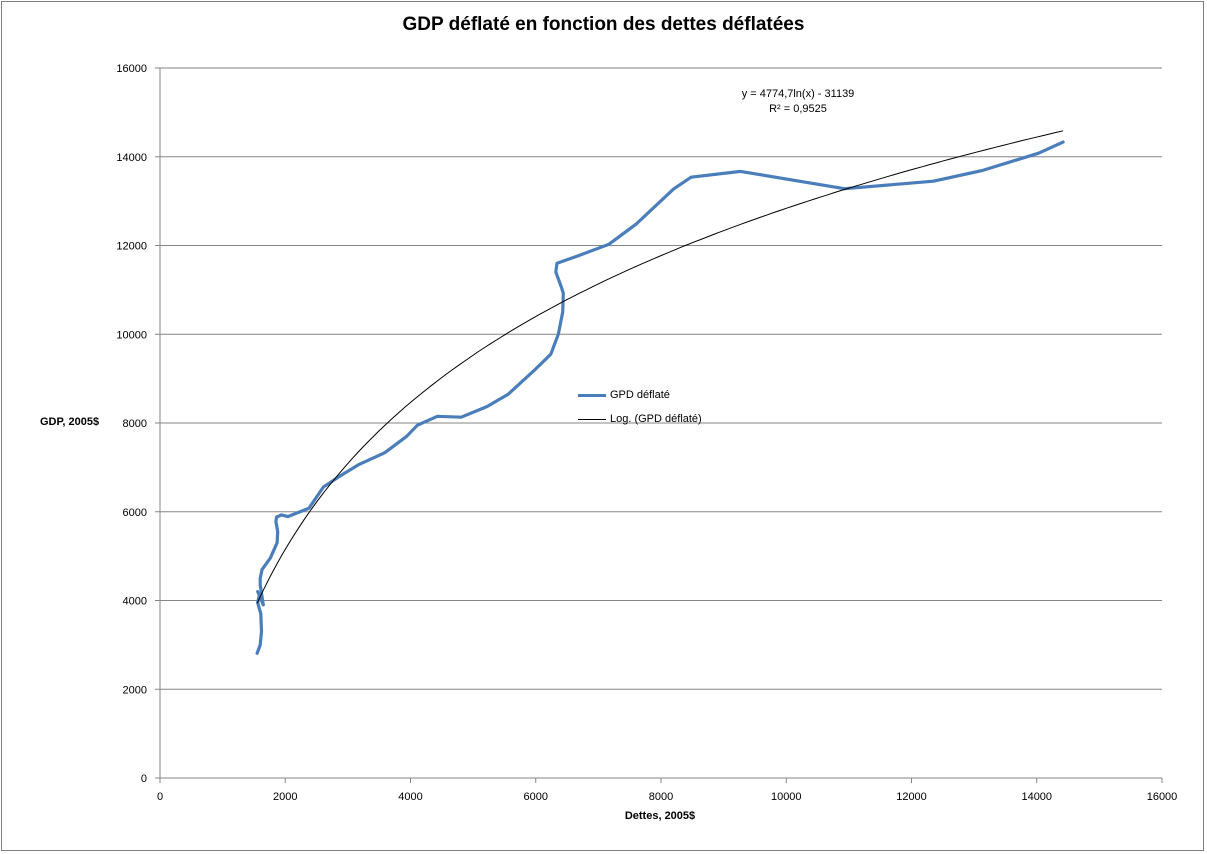 This screenshot has width=1207, height=854. Describe the element at coordinates (911, 797) in the screenshot. I see `x-tick-label: 12000` at that location.